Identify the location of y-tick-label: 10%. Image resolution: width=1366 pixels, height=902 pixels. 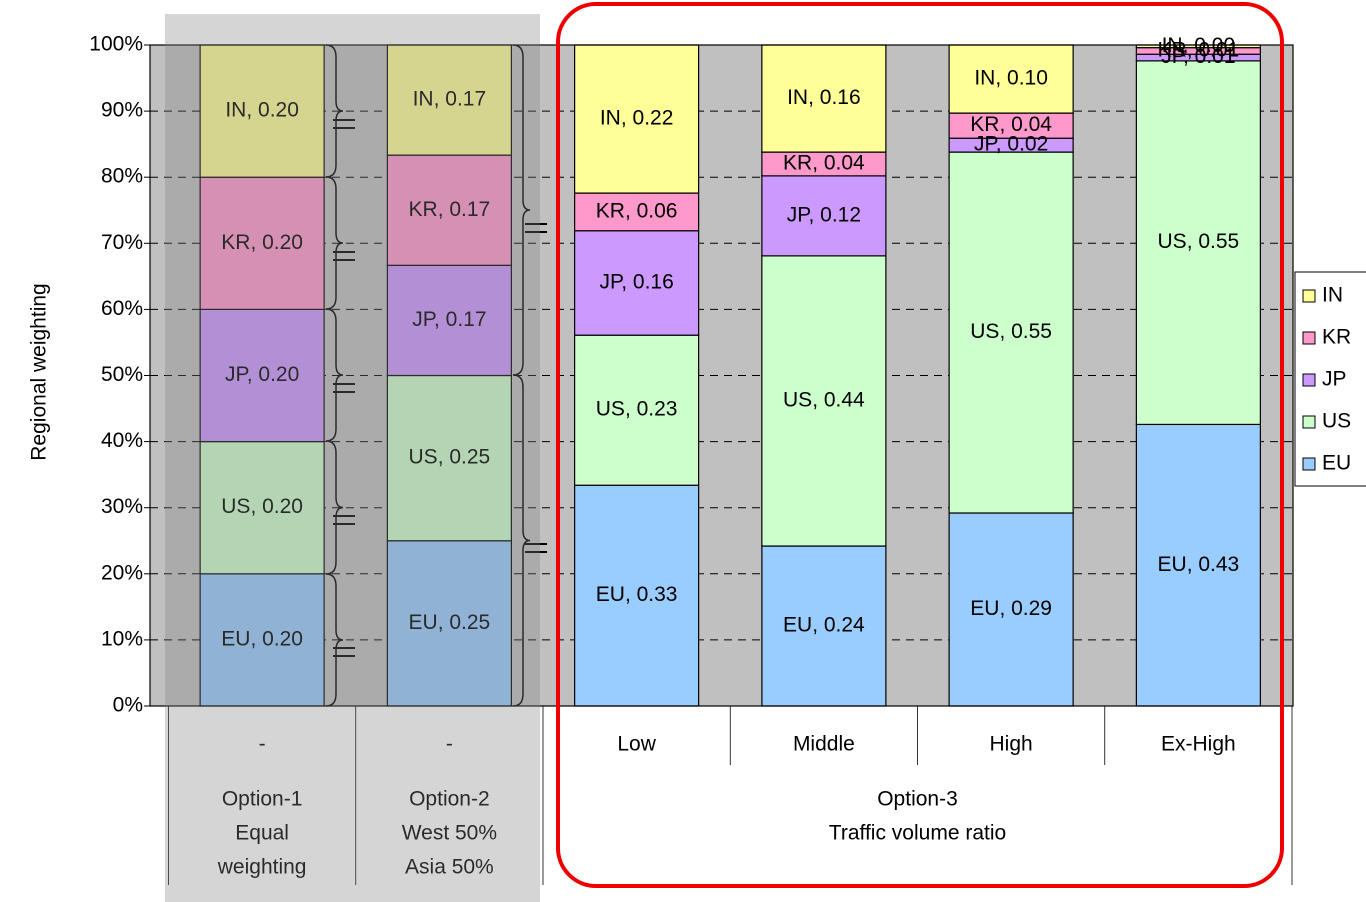
(122, 638).